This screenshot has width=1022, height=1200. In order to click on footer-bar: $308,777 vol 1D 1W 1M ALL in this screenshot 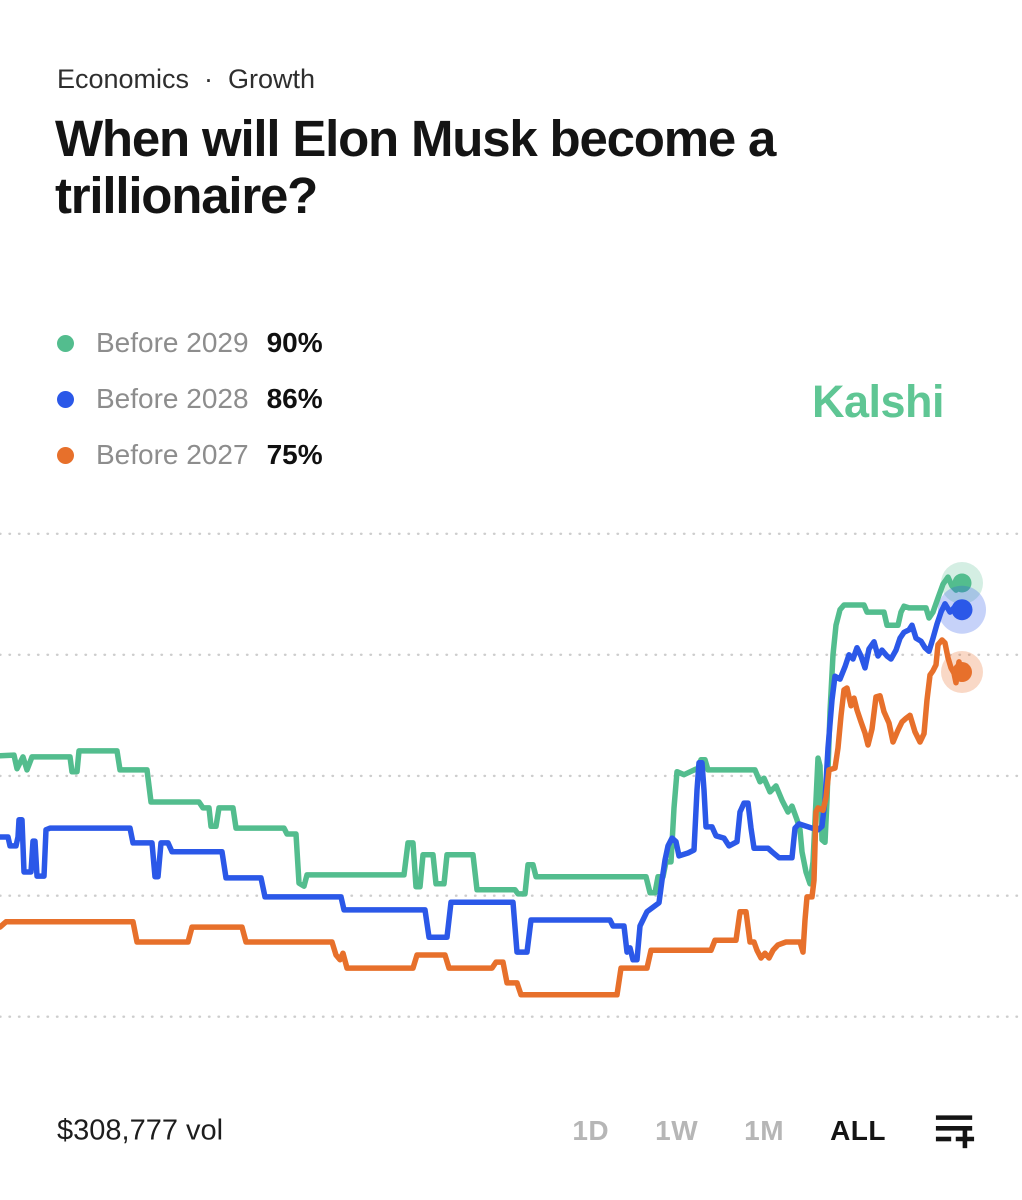, I will do `click(511, 1131)`.